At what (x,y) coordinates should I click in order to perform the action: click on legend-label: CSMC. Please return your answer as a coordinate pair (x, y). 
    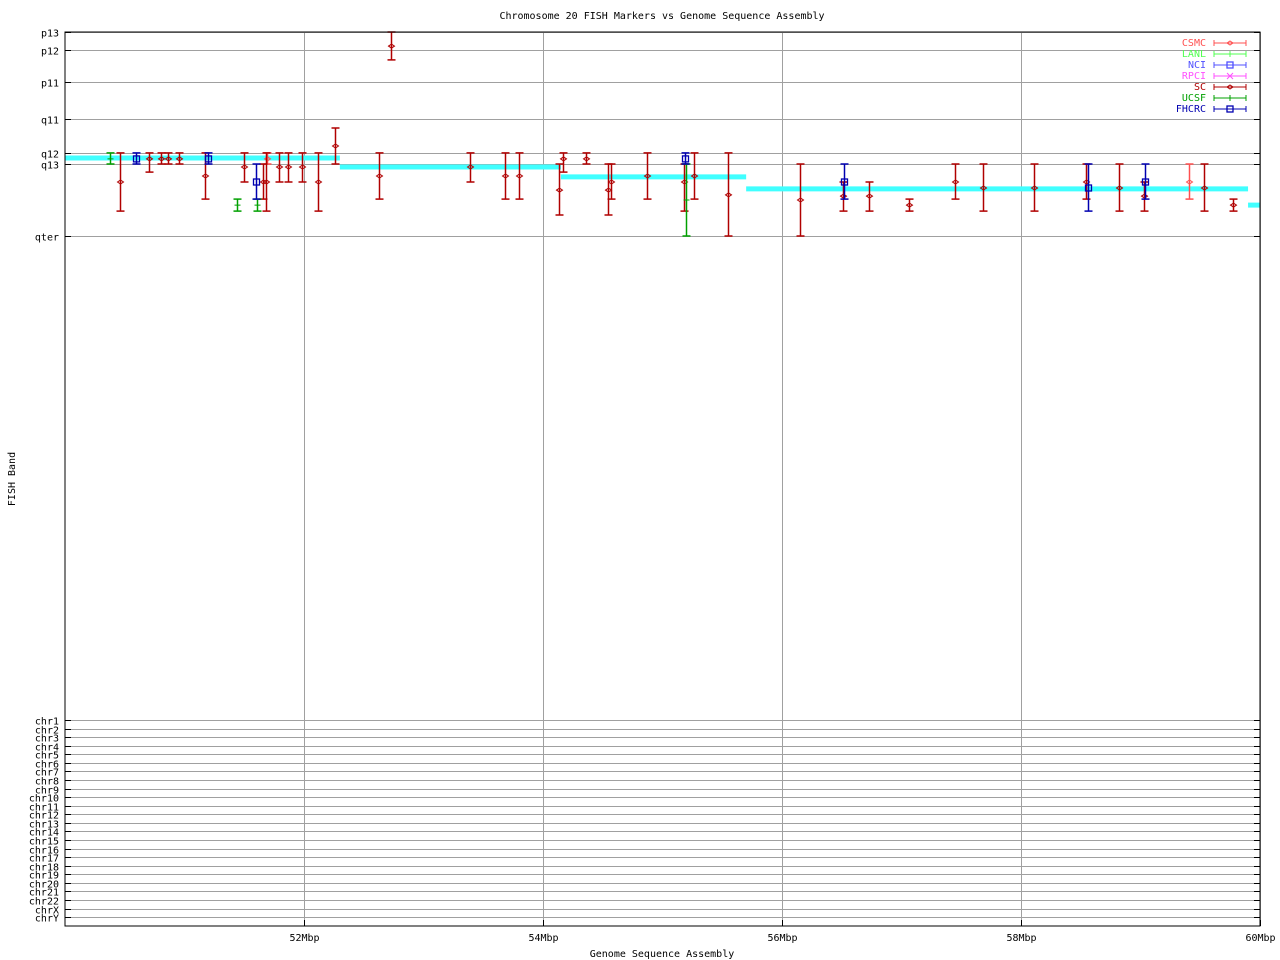
    Looking at the image, I should click on (1194, 43).